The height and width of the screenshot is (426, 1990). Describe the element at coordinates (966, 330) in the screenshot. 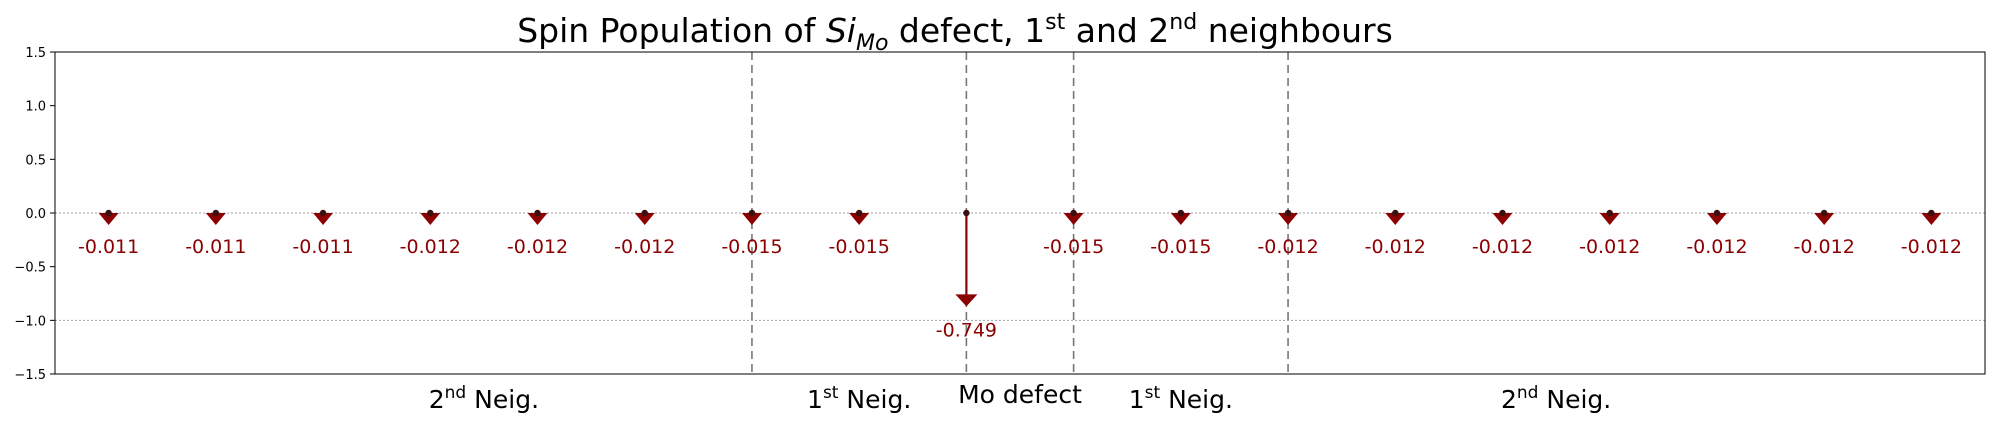

I see `value-label: -0.749` at that location.